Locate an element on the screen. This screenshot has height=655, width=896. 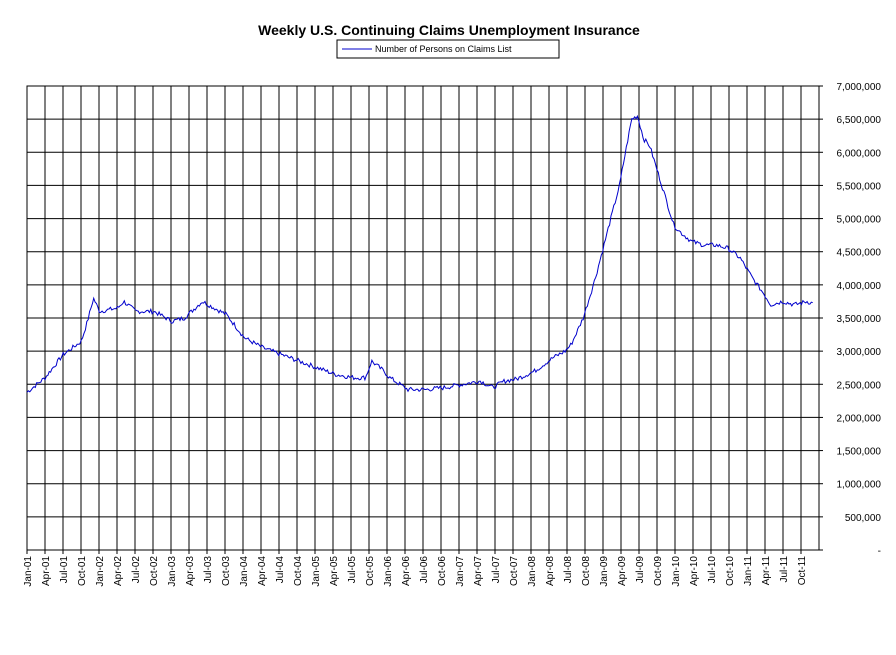
legend-box is located at coordinates (448, 49).